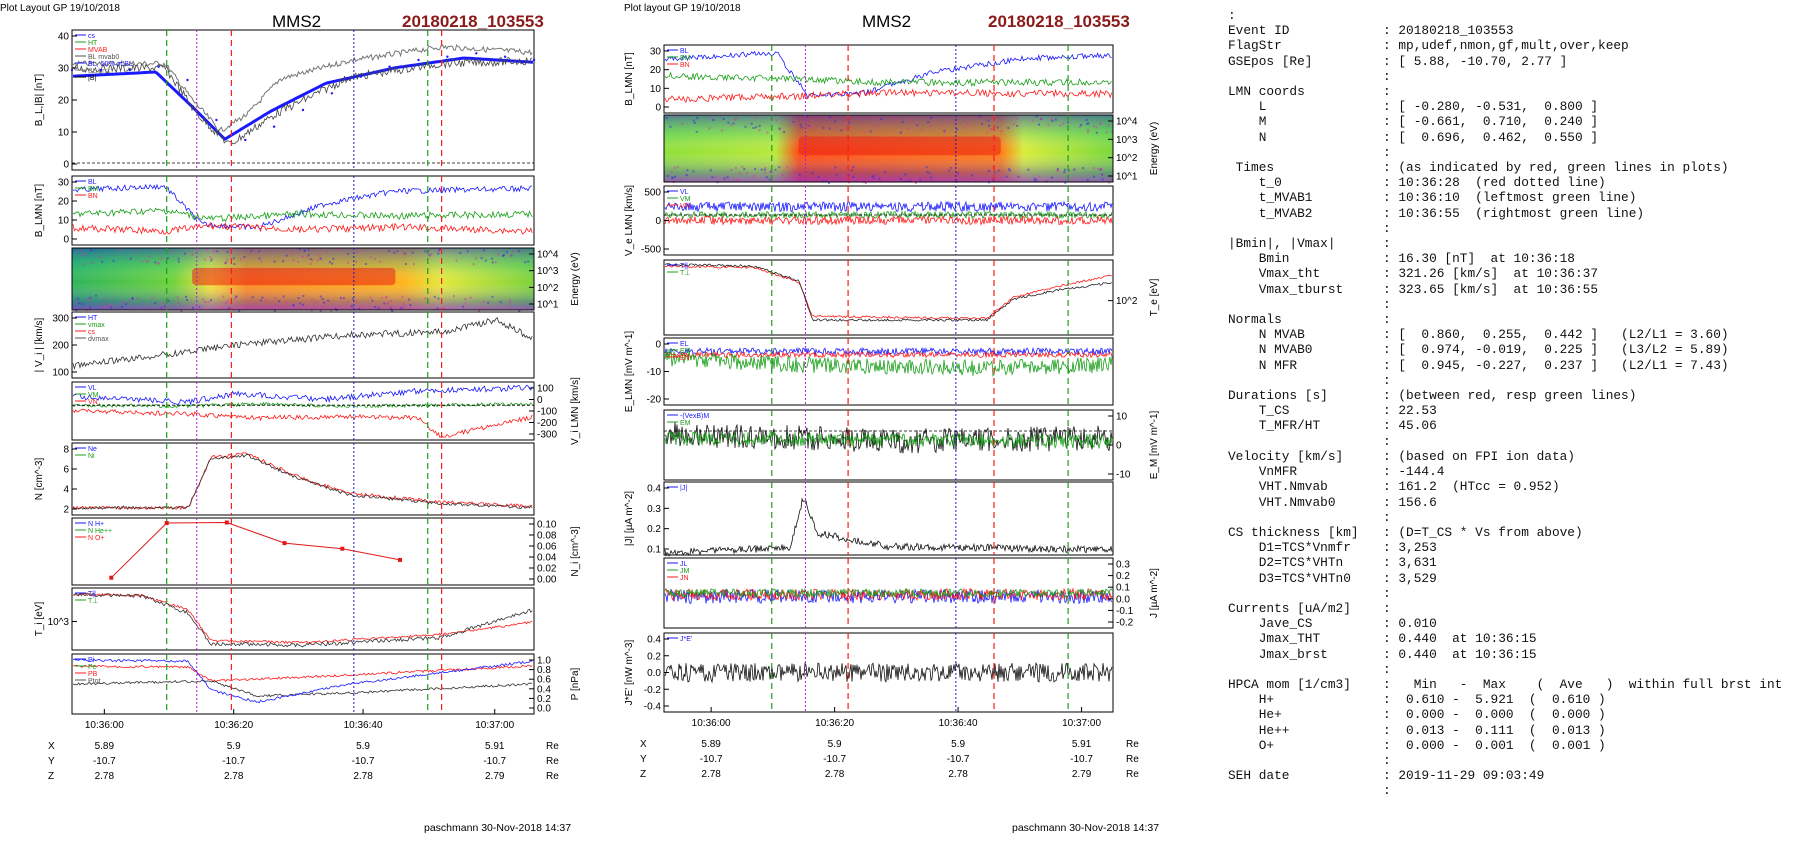  What do you see at coordinates (93, 43) in the screenshot?
I see `legend-entry: HT` at bounding box center [93, 43].